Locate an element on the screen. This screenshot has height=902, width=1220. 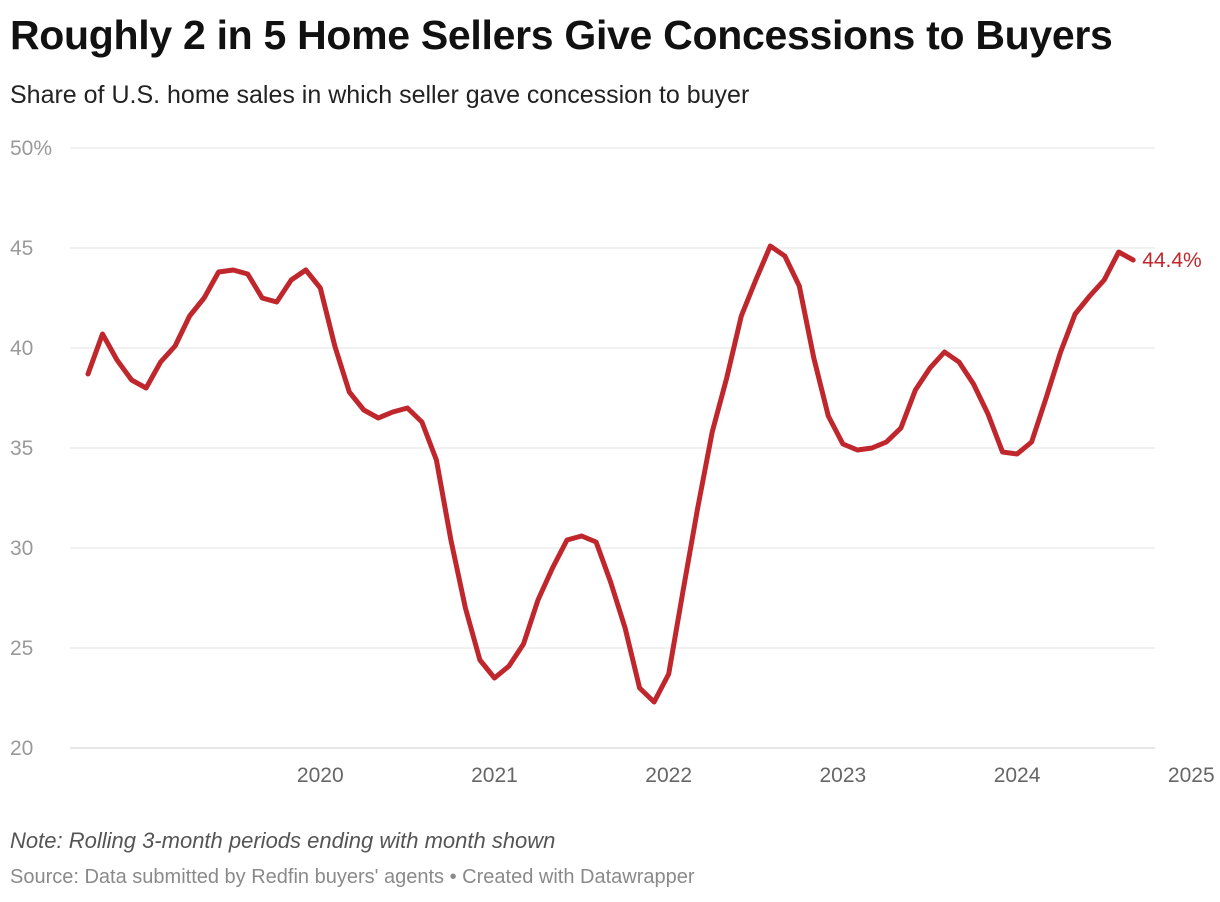
x-tick-label: 2020 is located at coordinates (320, 775).